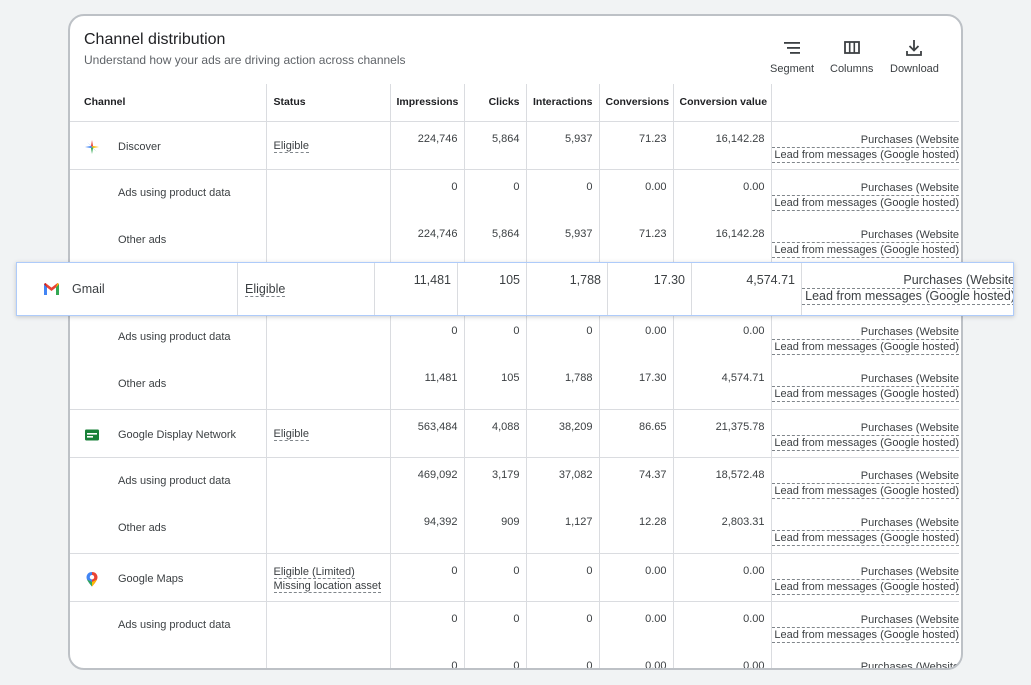  What do you see at coordinates (314, 572) in the screenshot?
I see `status-value: Eligible (Limited)` at bounding box center [314, 572].